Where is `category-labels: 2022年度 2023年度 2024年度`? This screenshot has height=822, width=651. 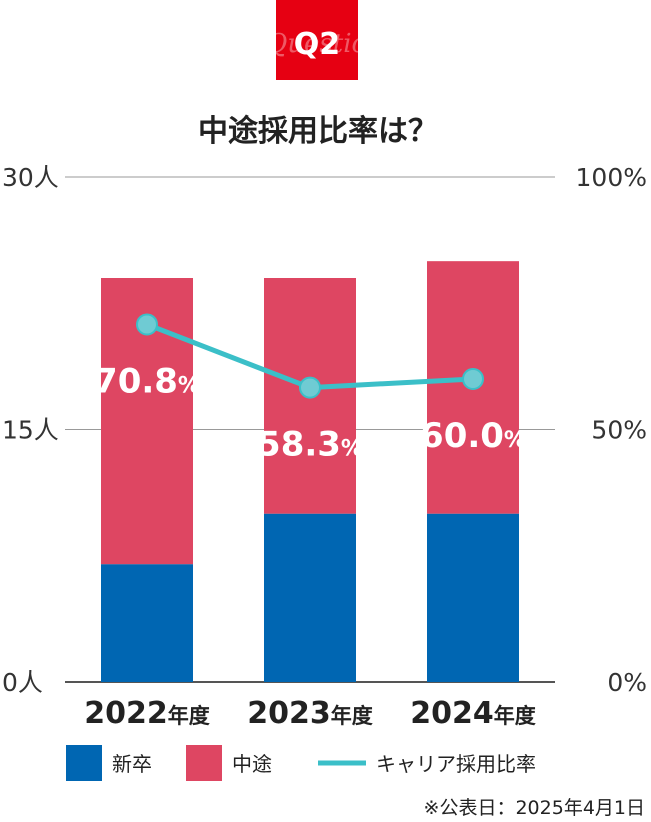
category-labels: 2022年度 2023年度 2024年度 is located at coordinates (310, 713).